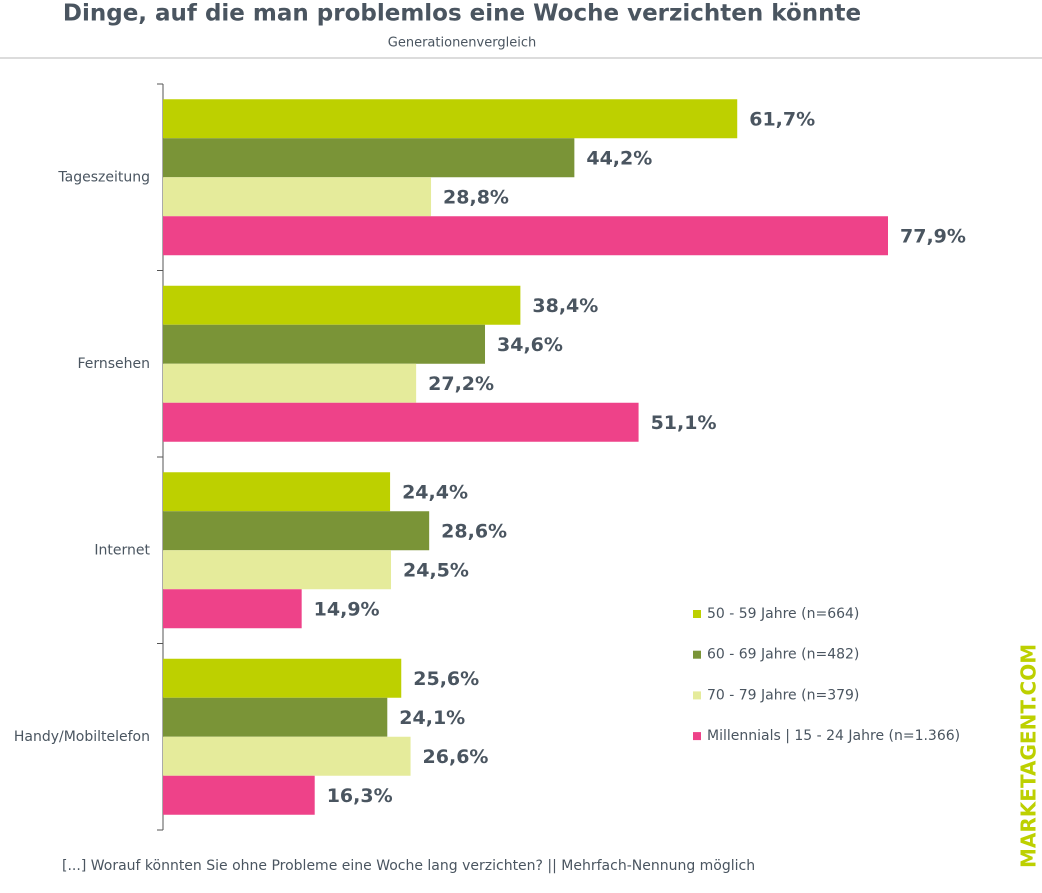 The width and height of the screenshot is (1042, 893). Describe the element at coordinates (347, 609) in the screenshot. I see `value-label: 14,9%` at that location.